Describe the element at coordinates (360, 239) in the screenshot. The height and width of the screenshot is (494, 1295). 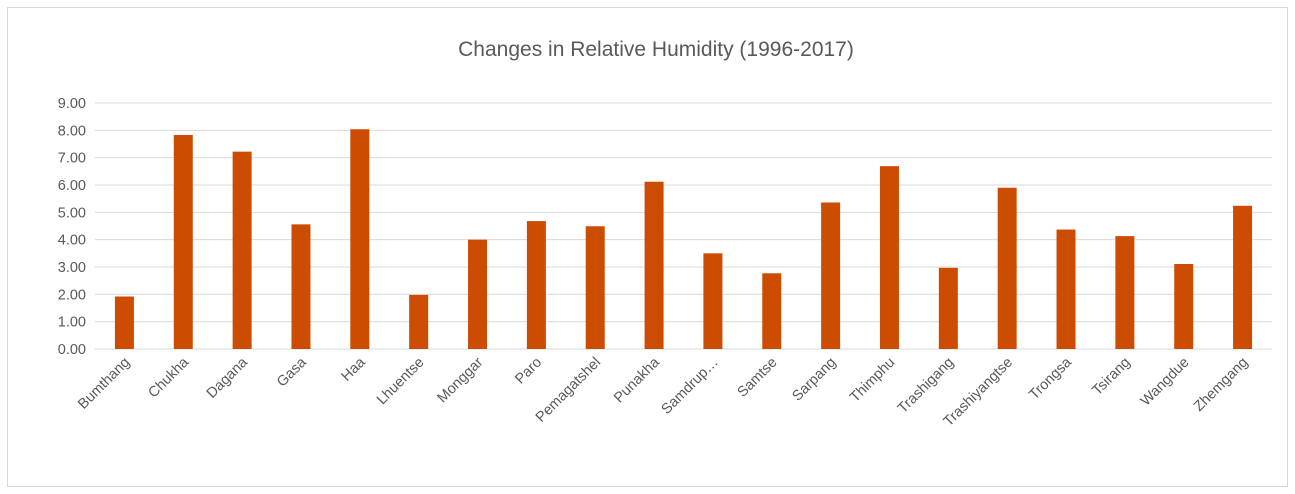
I see `bar-haa` at that location.